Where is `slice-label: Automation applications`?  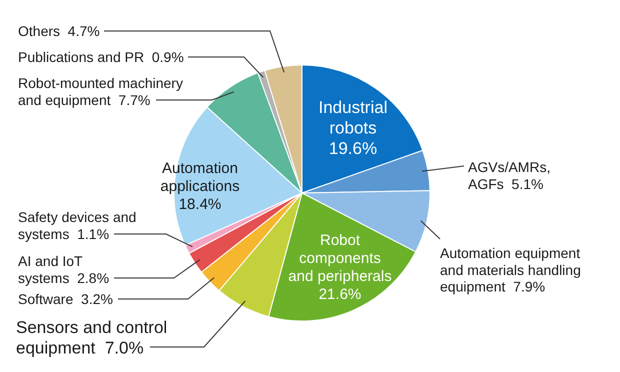
slice-label: Automation applications is located at coordinates (200, 177).